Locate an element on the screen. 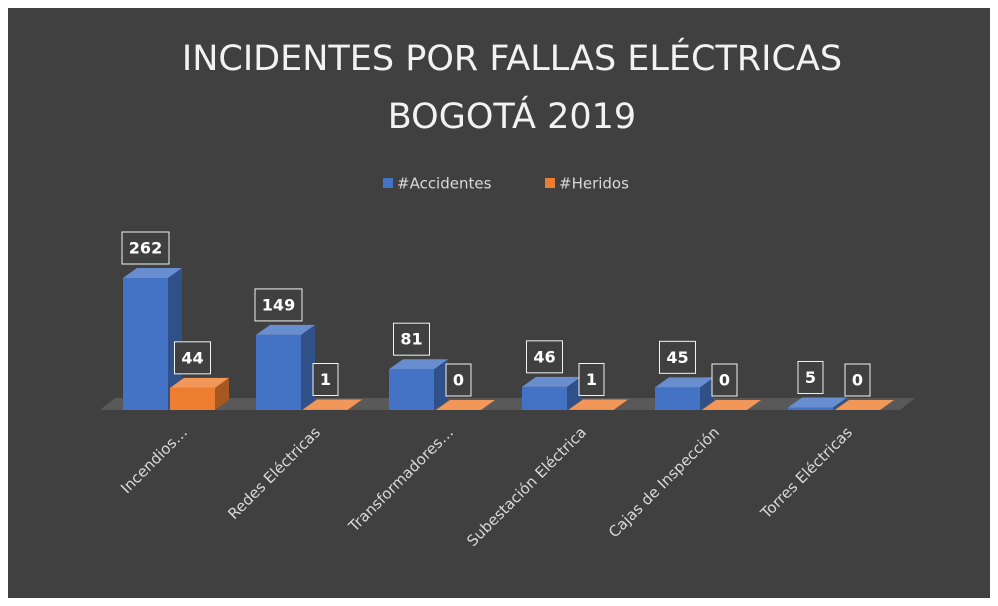  data-label: 262 is located at coordinates (145, 248).